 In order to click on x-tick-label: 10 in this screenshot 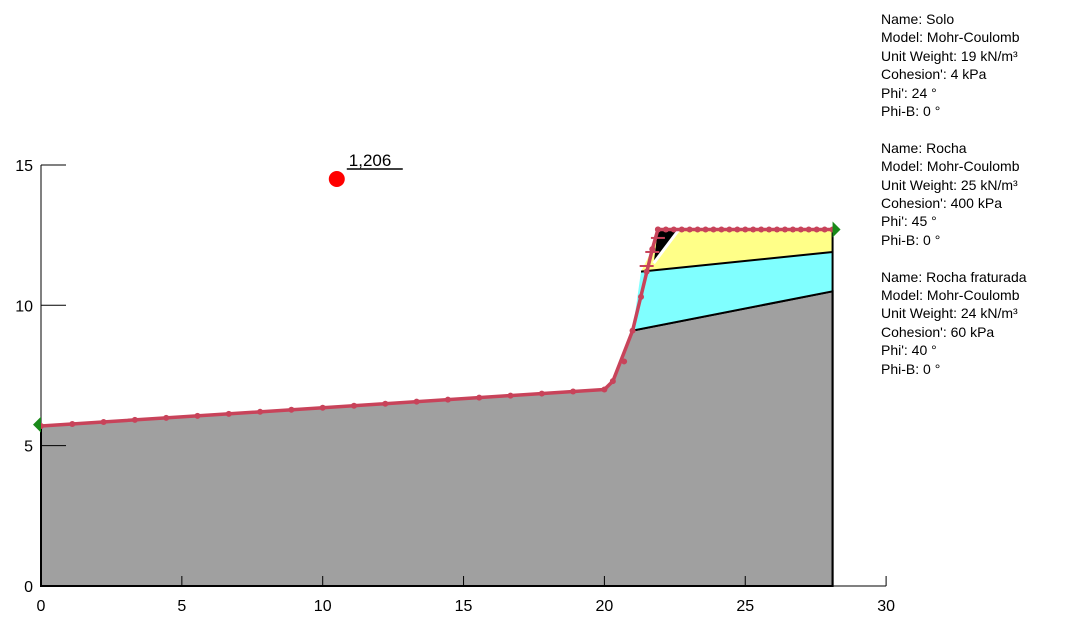, I will do `click(323, 606)`.